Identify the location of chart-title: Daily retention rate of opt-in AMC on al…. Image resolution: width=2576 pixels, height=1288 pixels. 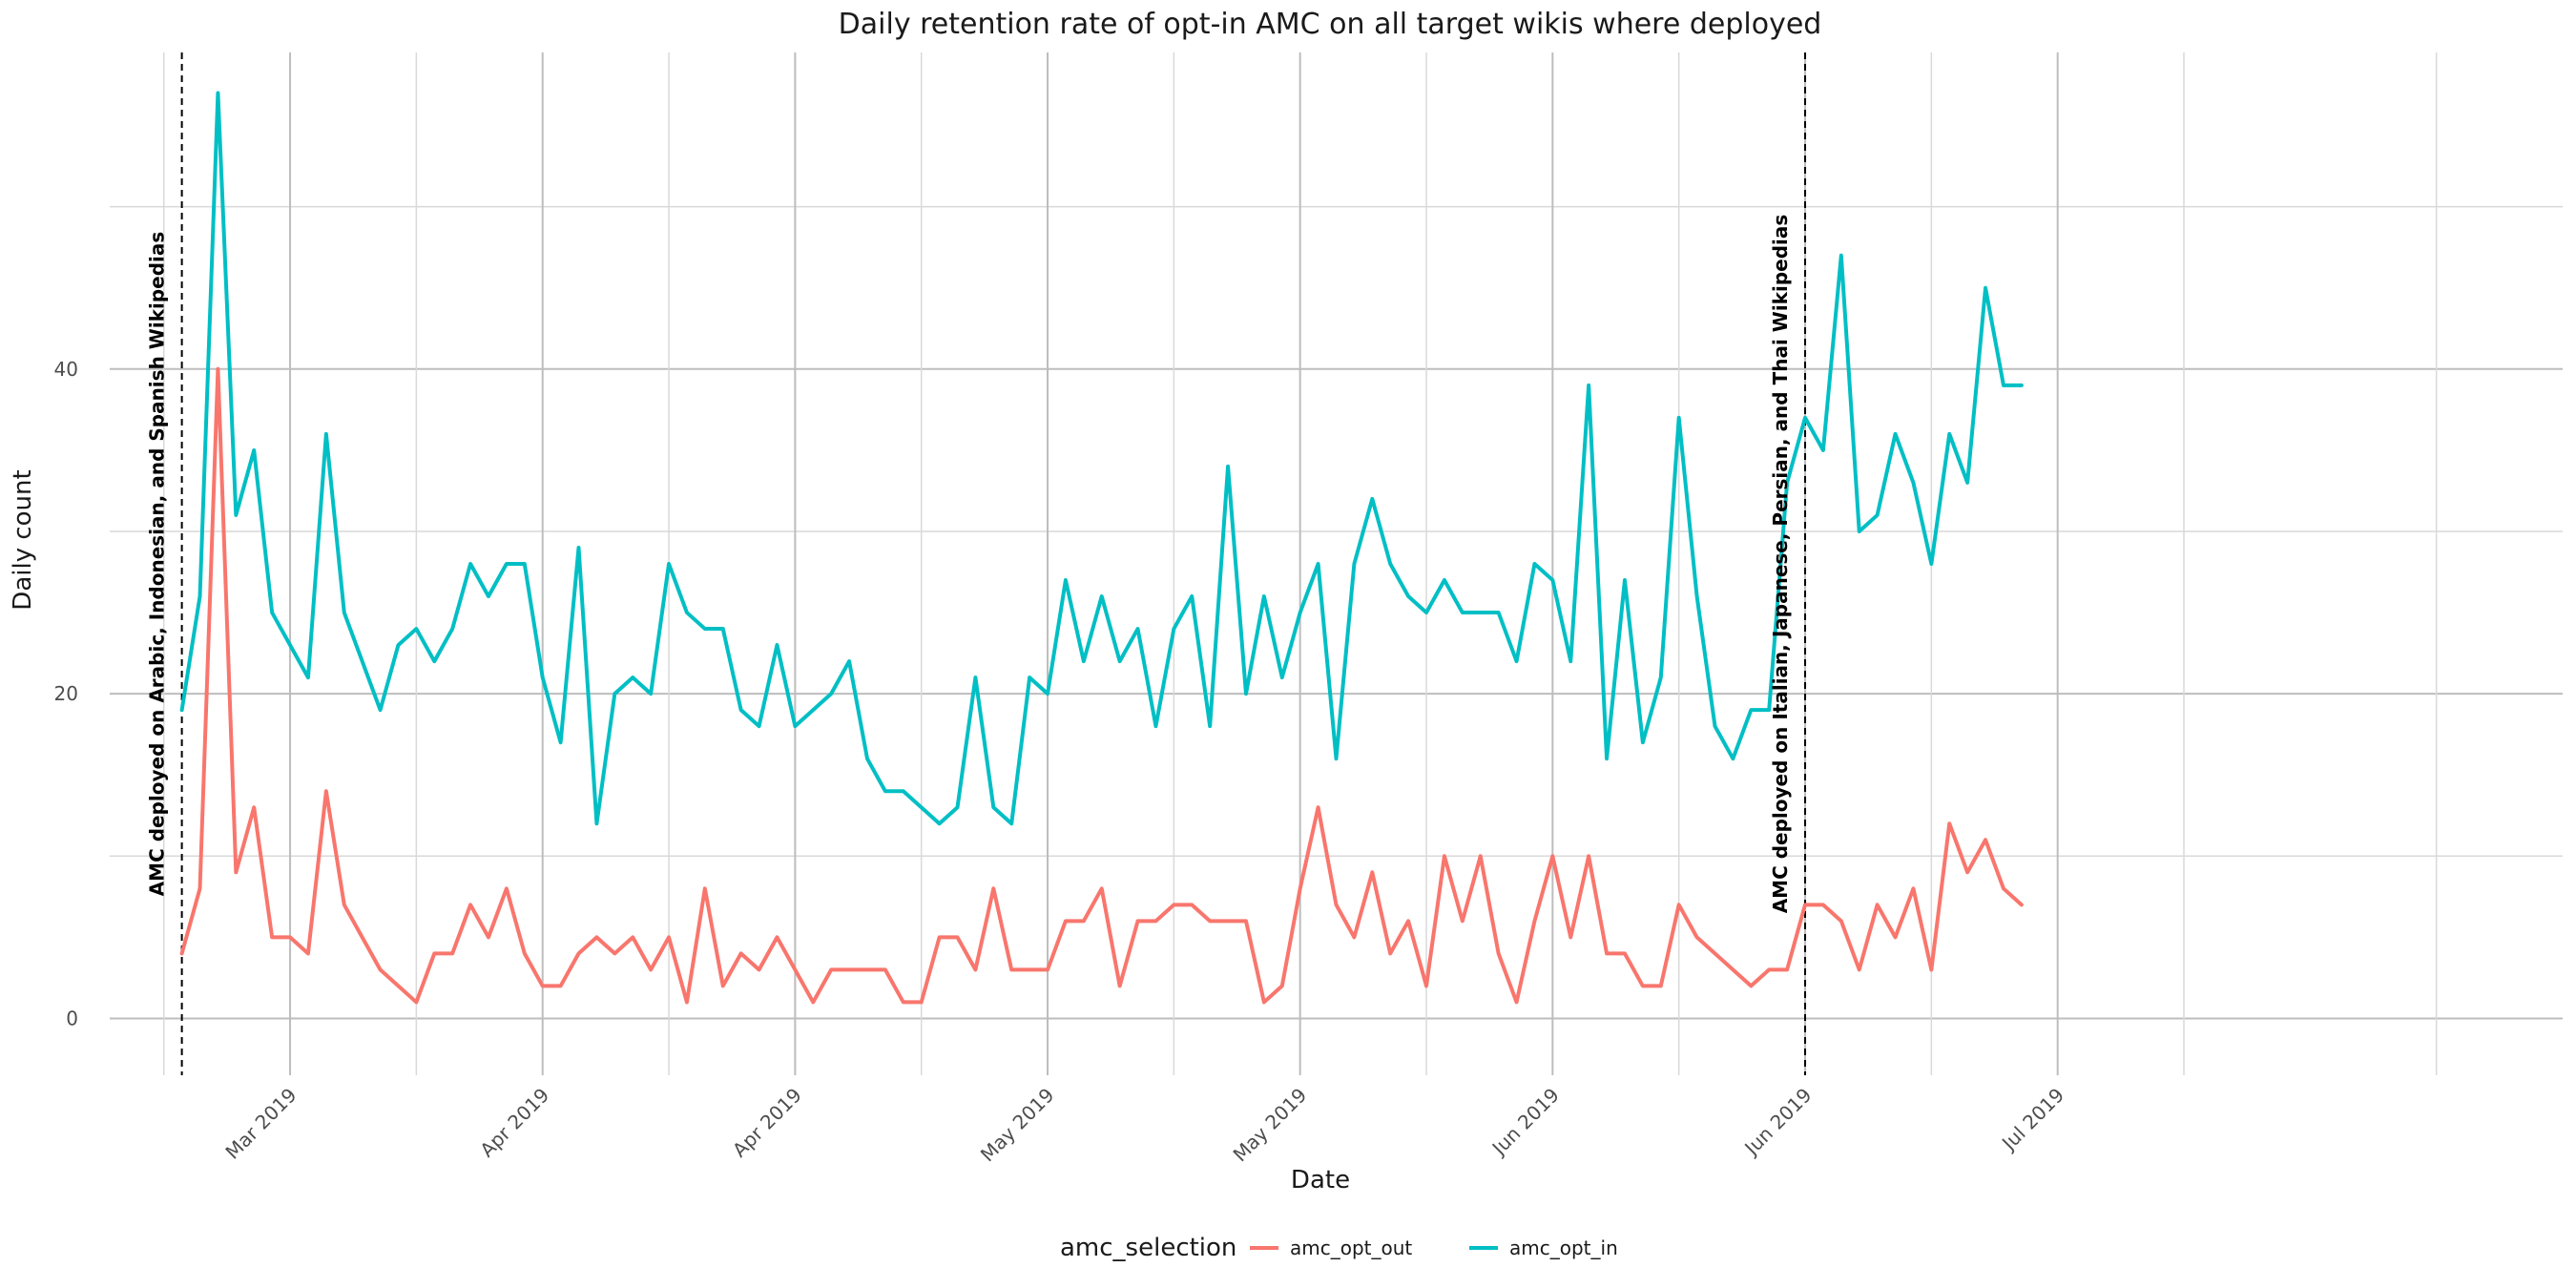
(1330, 24).